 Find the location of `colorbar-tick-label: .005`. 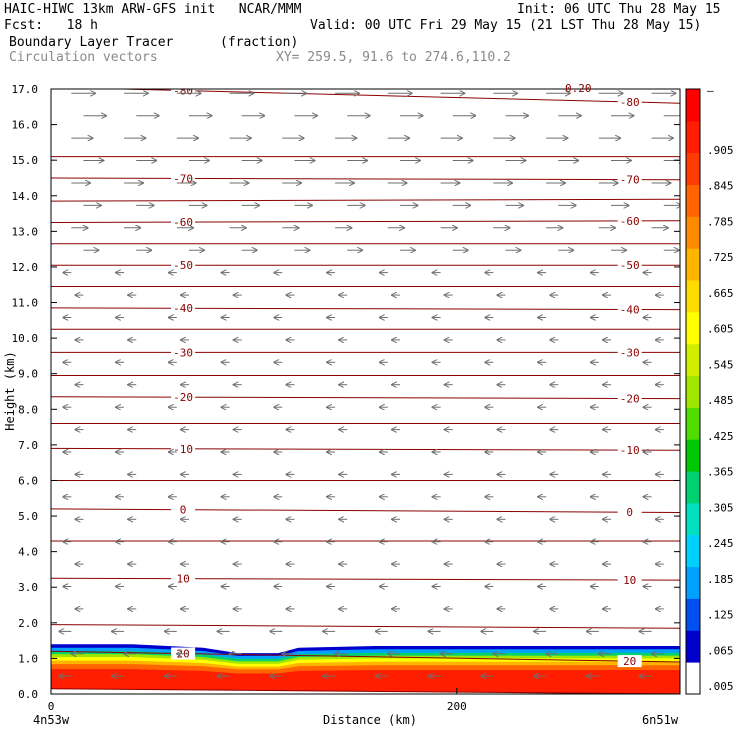

colorbar-tick-label: .005 is located at coordinates (720, 686).